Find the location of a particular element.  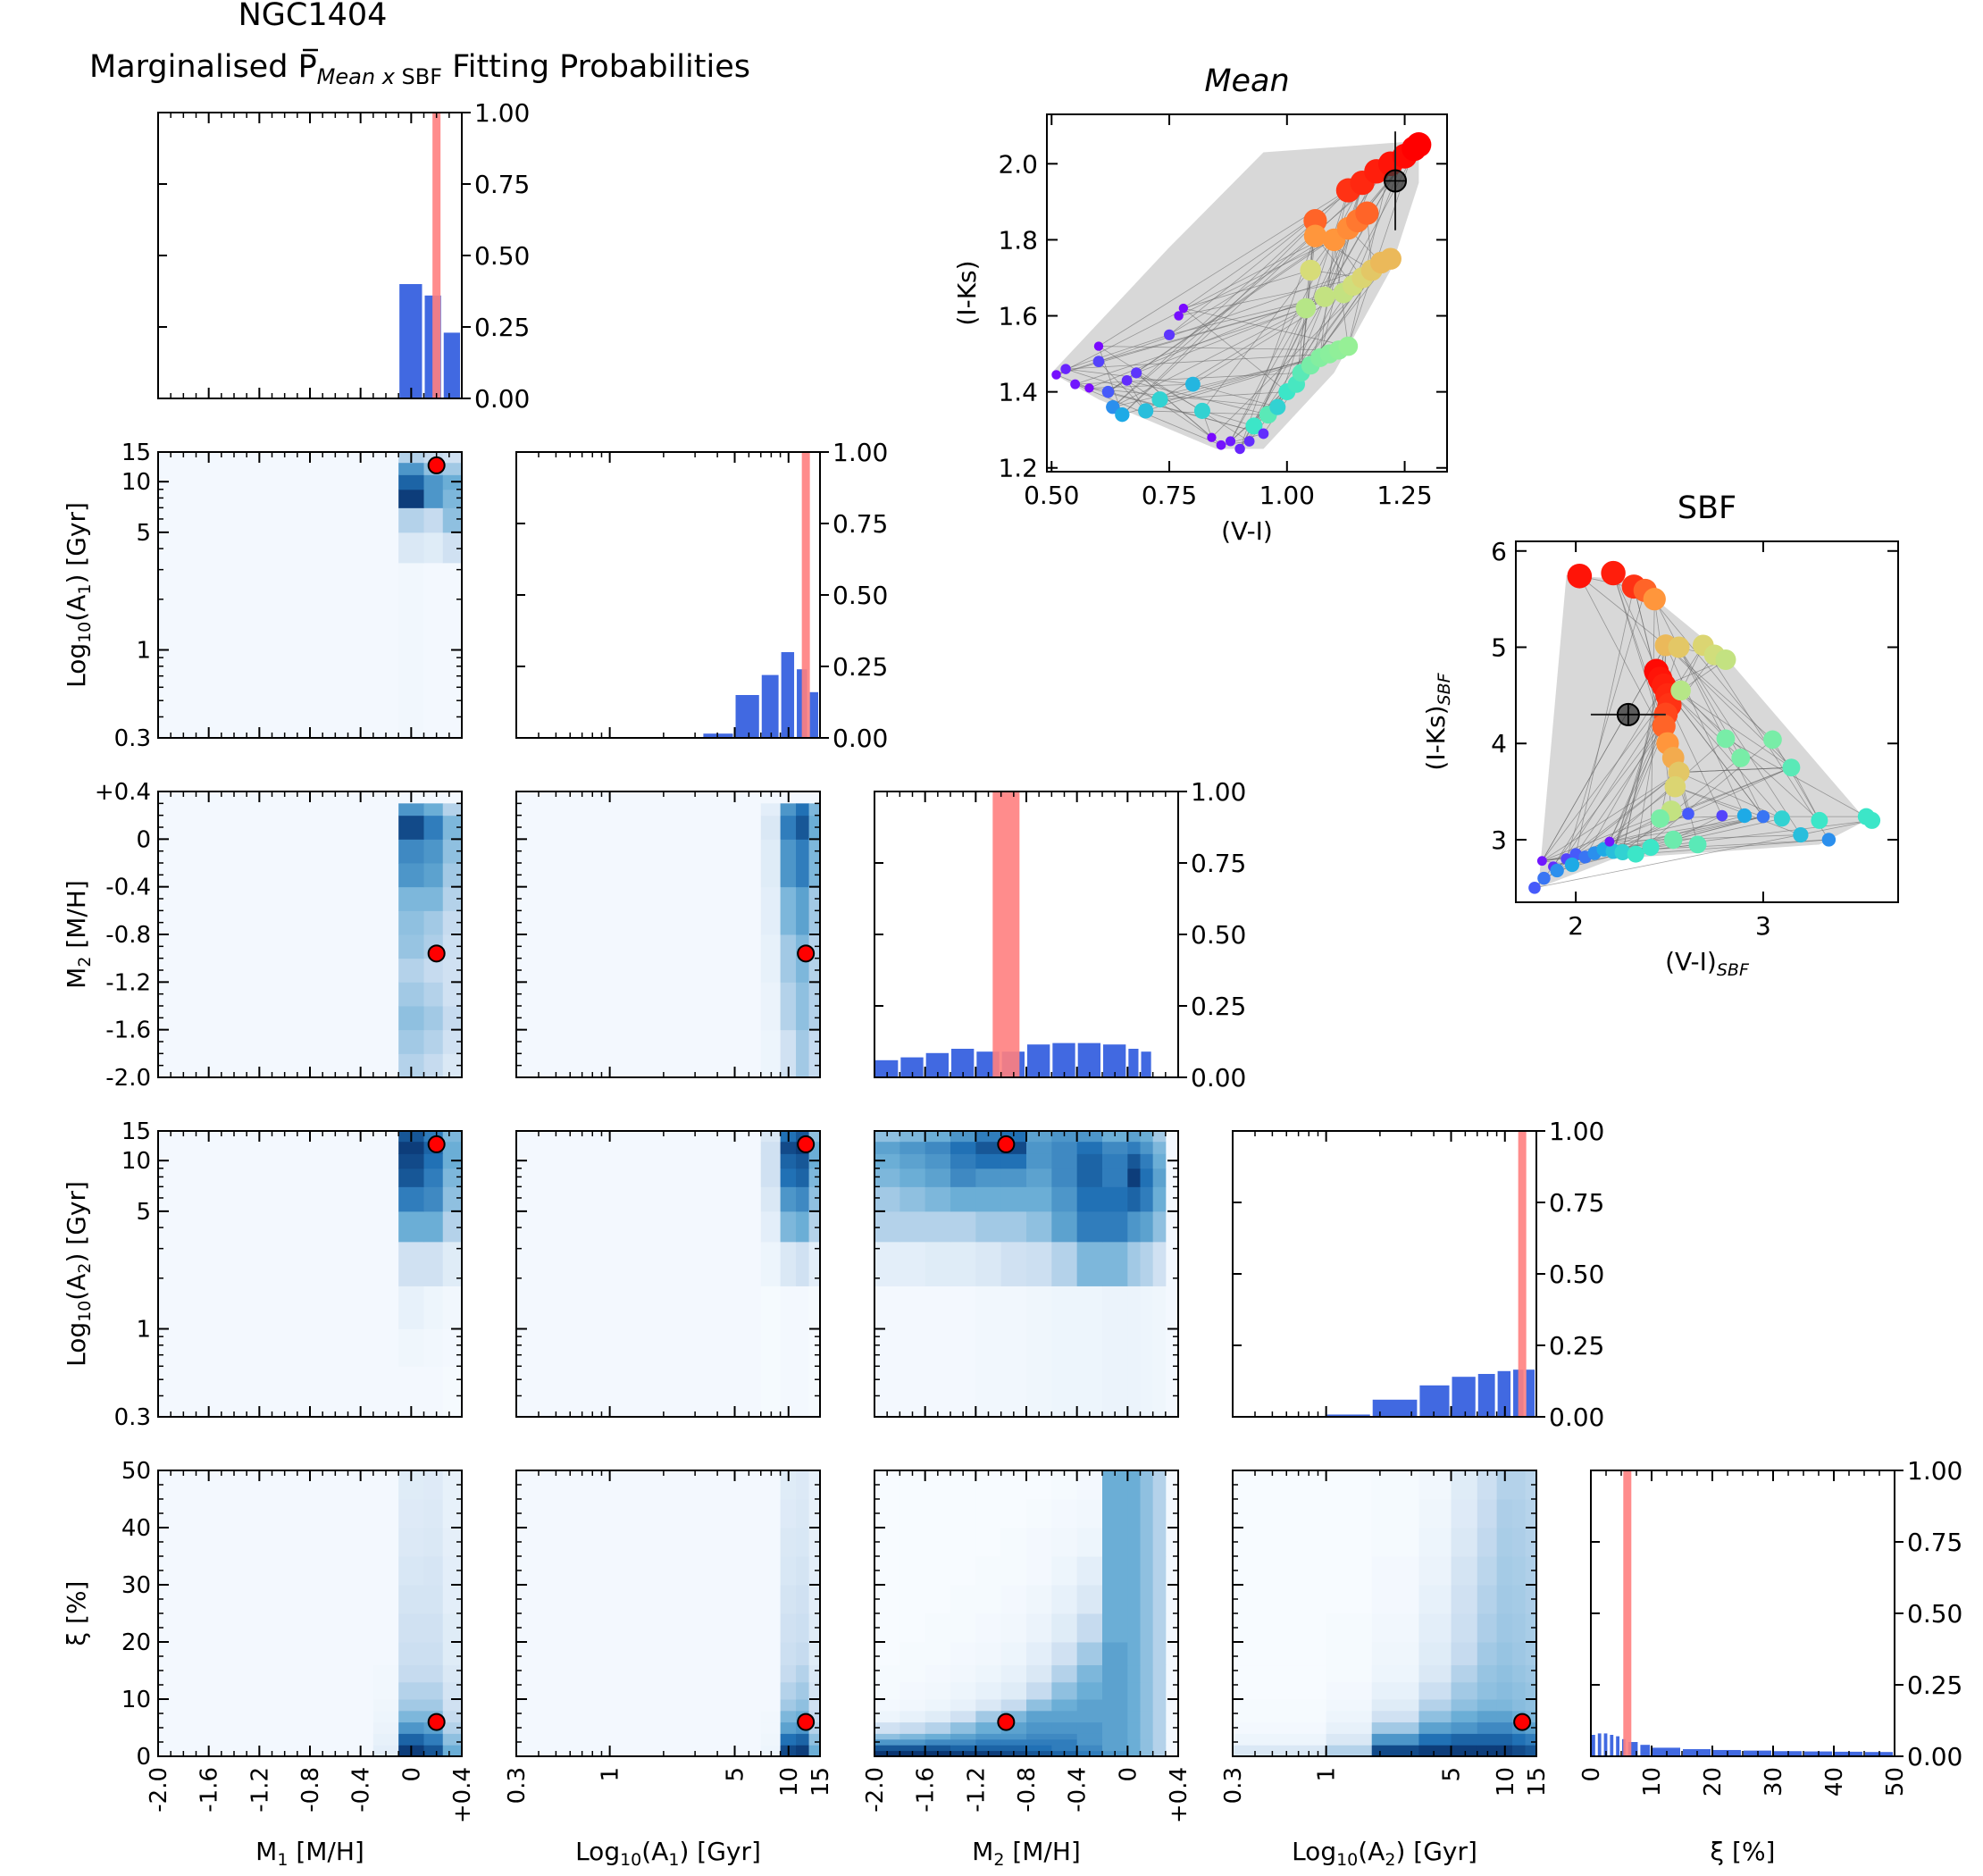

y-tick-label: 5 is located at coordinates (143, 1212).